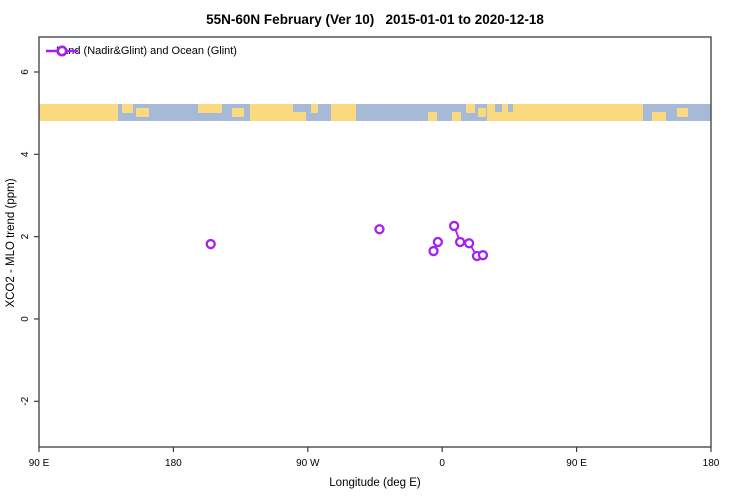 The width and height of the screenshot is (750, 500). I want to click on map-strip-ocean-segment, so click(318, 112).